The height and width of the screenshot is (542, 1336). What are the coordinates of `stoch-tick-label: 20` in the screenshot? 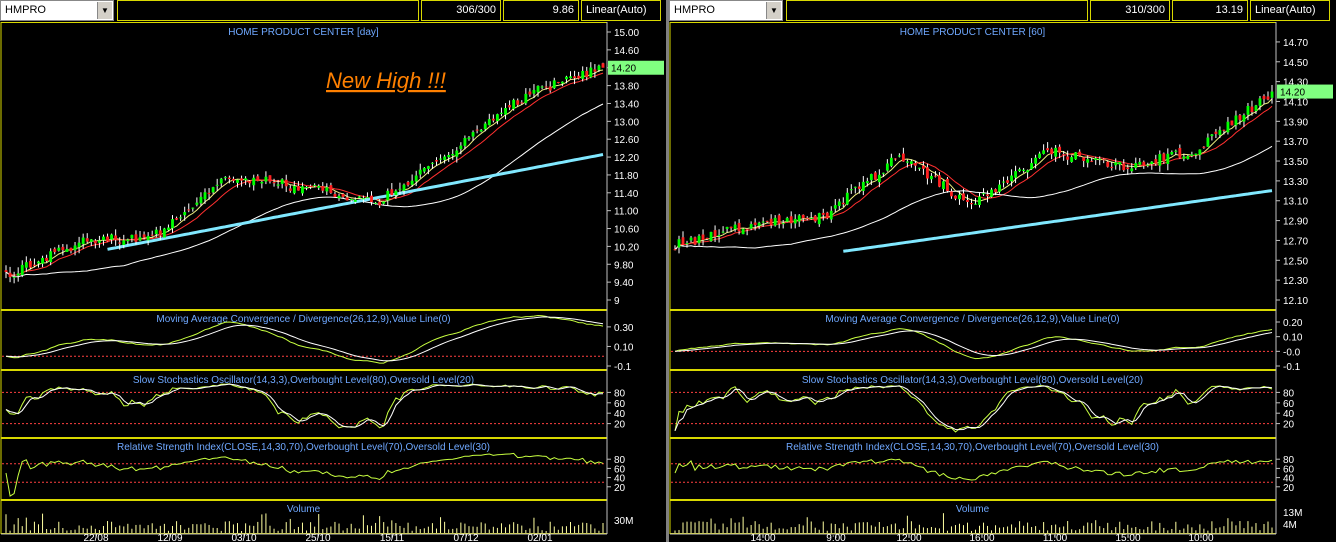 It's located at (1289, 425).